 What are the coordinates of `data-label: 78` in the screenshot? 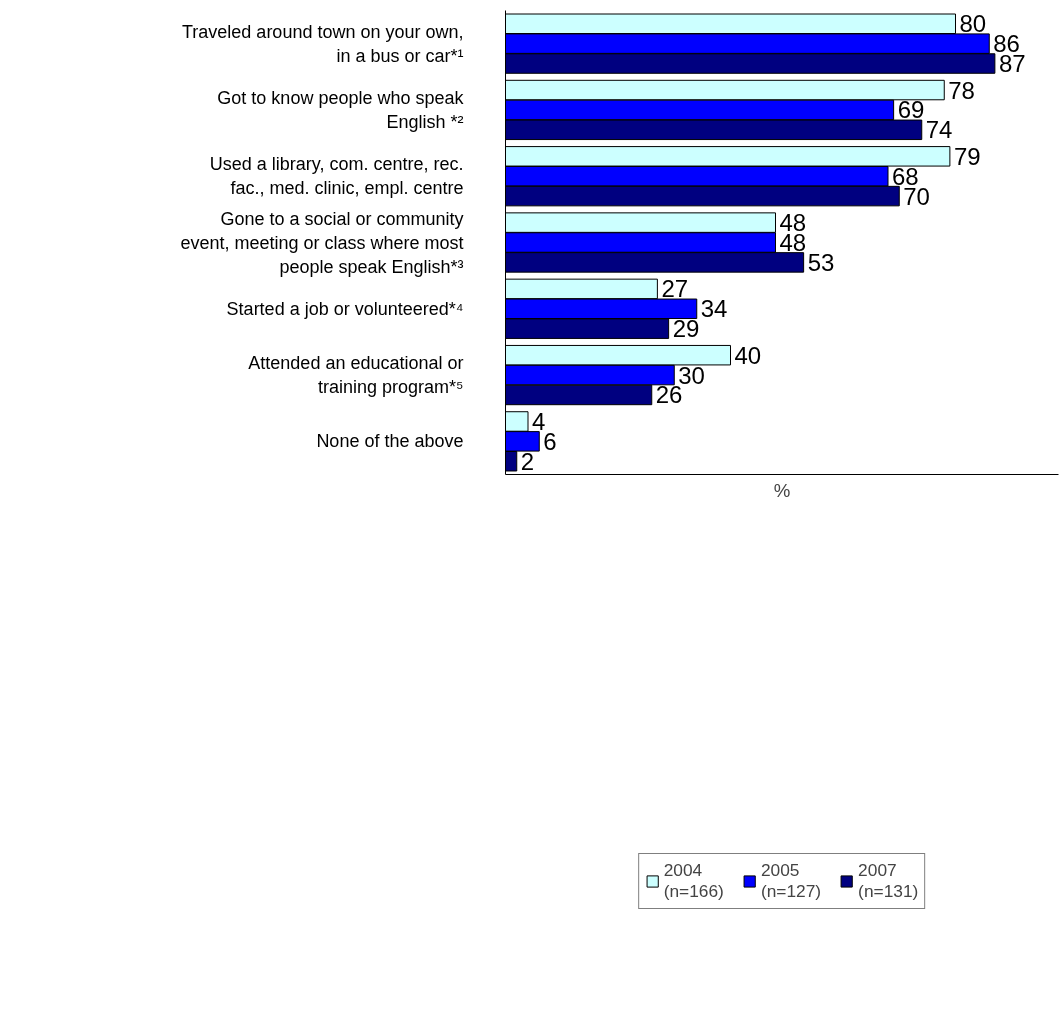 It's located at (961, 90).